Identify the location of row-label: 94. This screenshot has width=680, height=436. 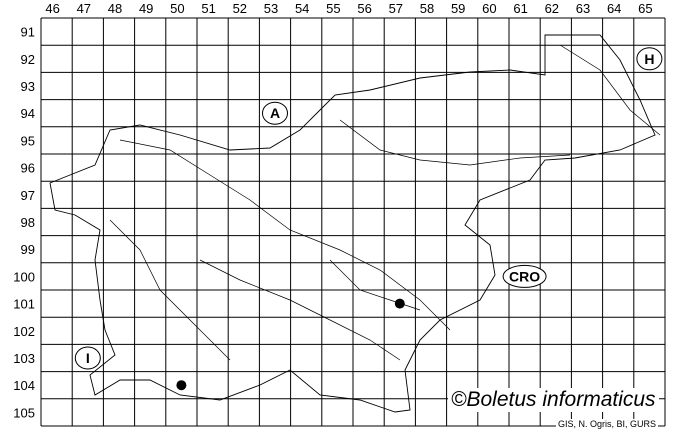
(28, 113).